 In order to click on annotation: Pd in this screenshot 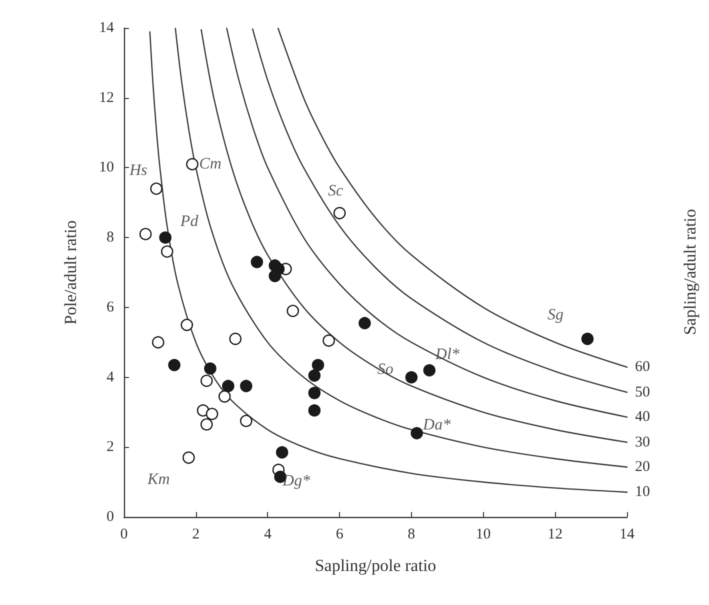, I will do `click(189, 221)`.